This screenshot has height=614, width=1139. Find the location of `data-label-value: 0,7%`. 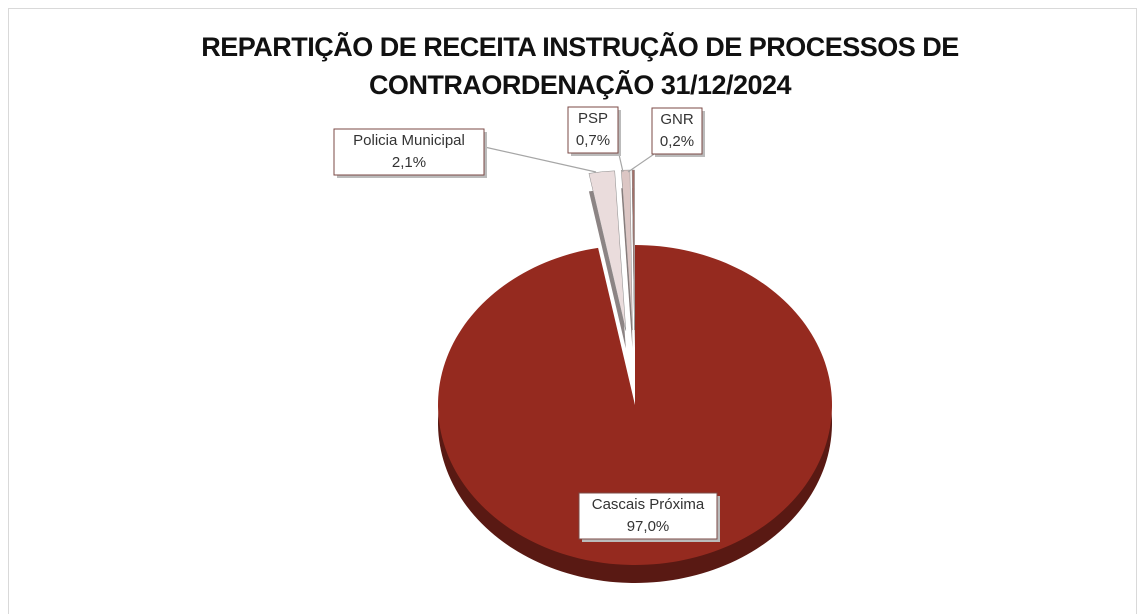

data-label-value: 0,7% is located at coordinates (593, 140).